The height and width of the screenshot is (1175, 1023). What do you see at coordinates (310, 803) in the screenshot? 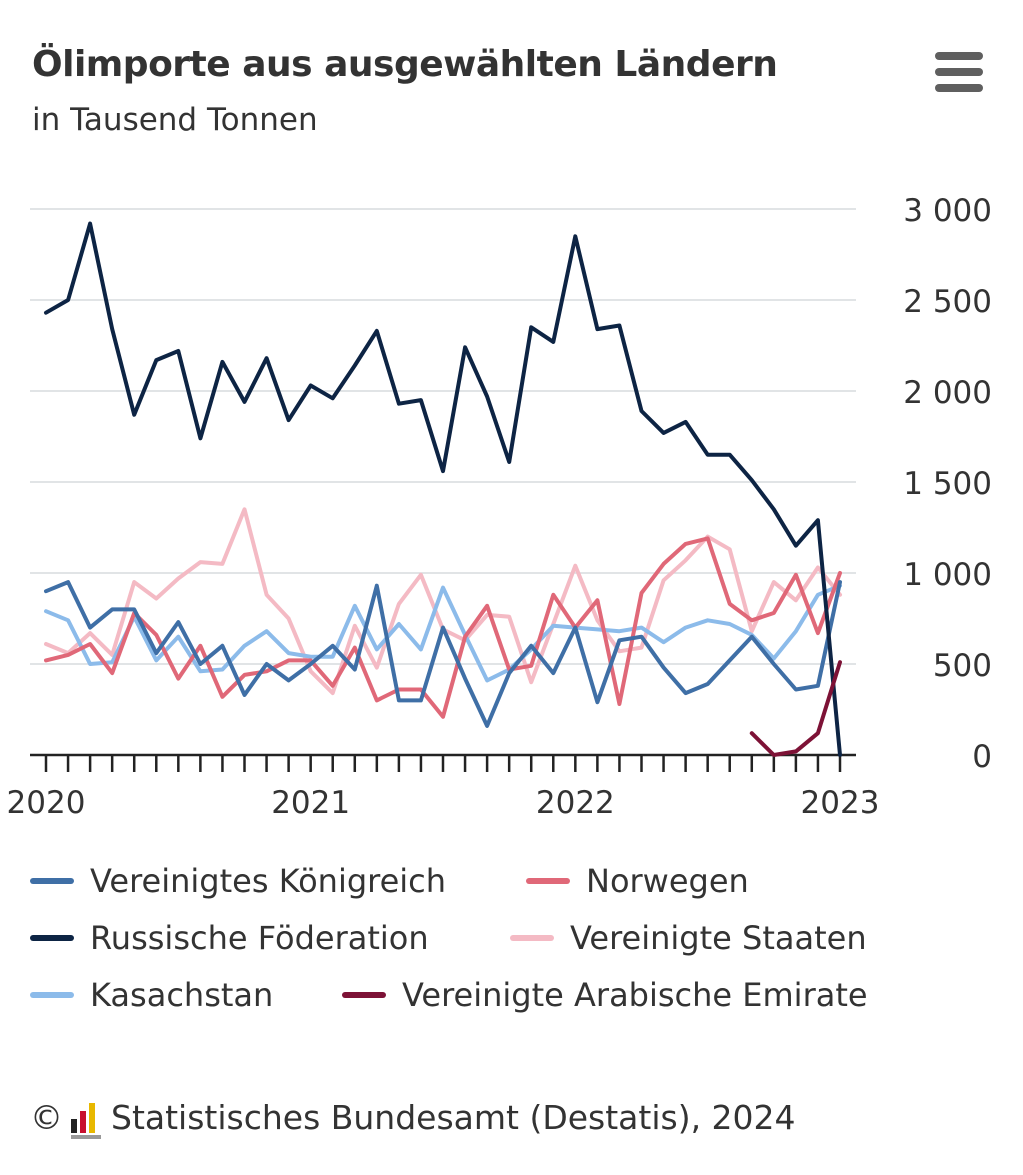
I see `x-tick-label: 2021` at bounding box center [310, 803].